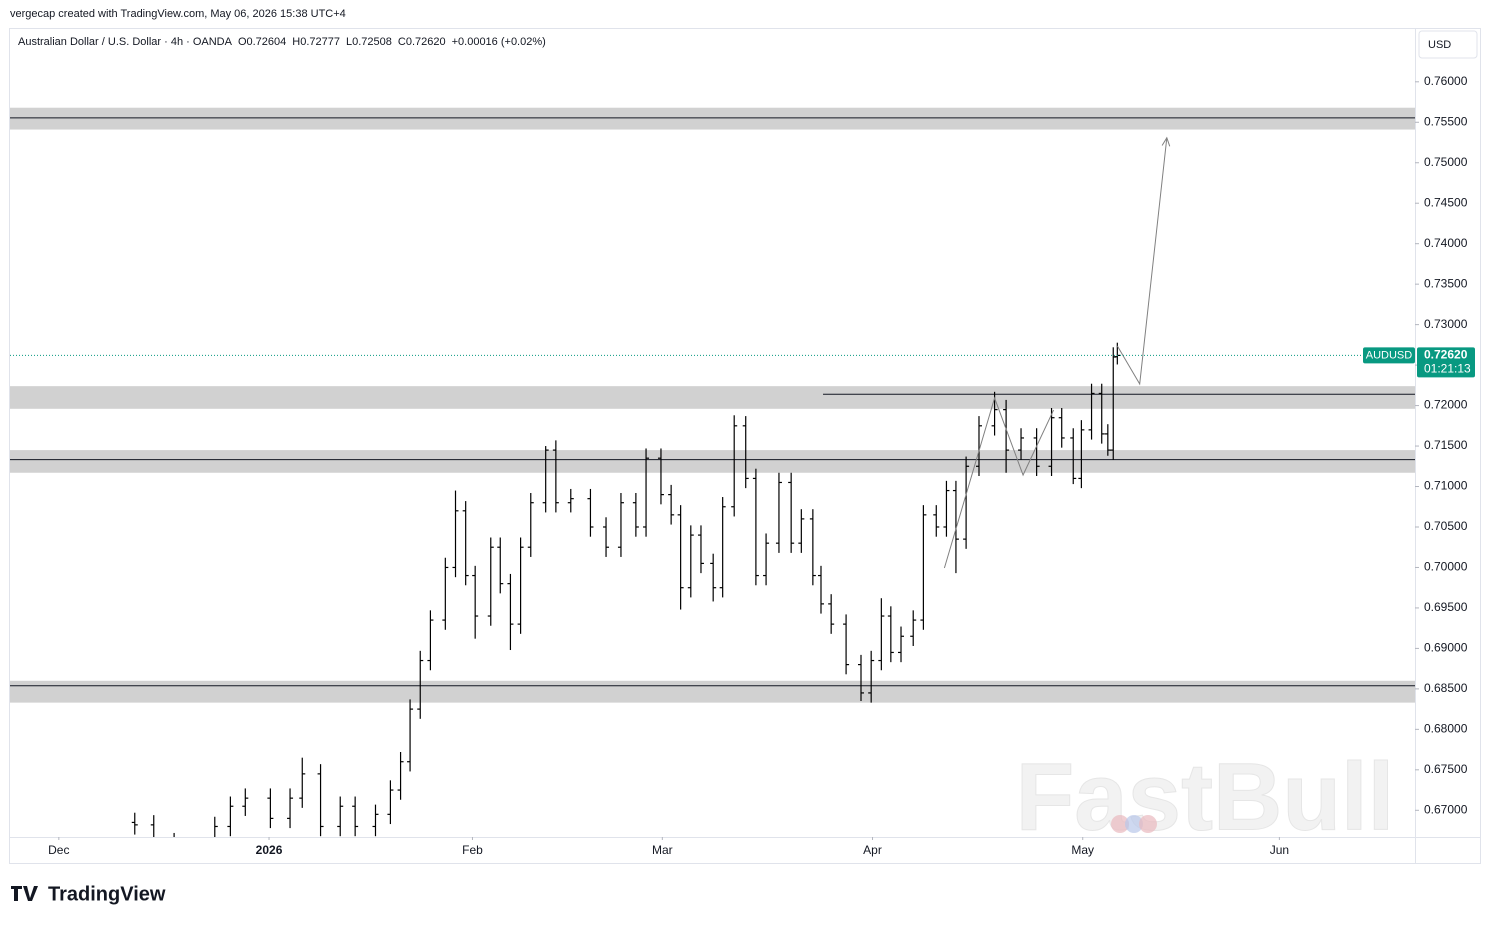  I want to click on x-tick-label: Jun, so click(1279, 850).